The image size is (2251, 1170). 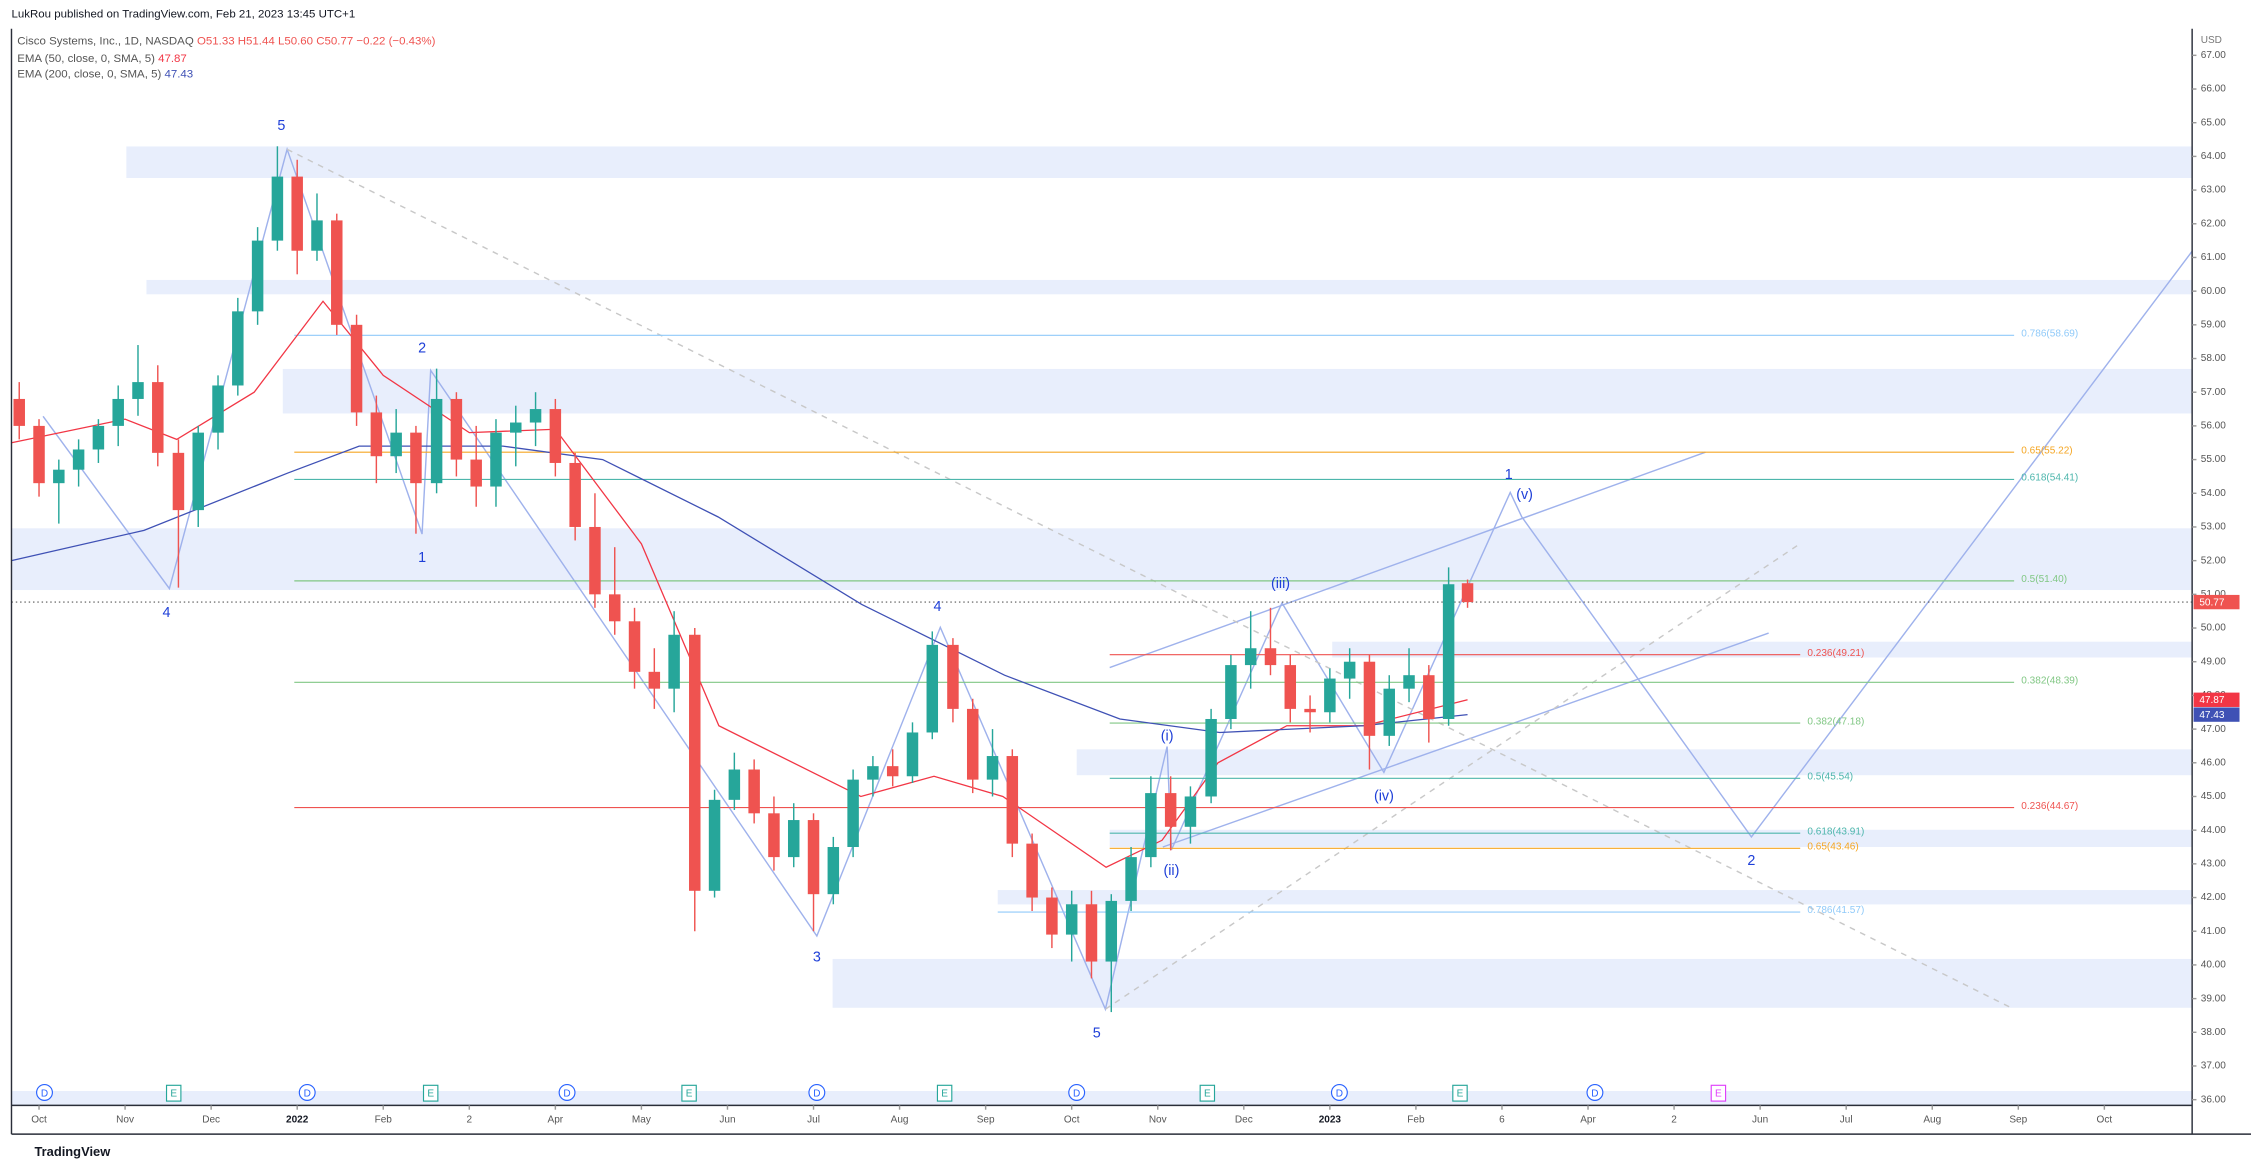 I want to click on y-tick-label: 53.00, so click(x=2214, y=527).